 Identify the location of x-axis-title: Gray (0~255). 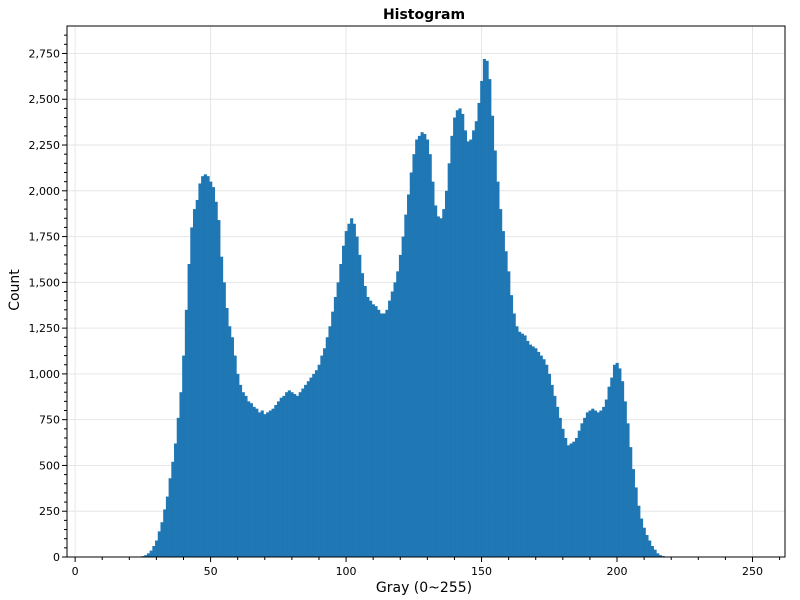
(424, 588).